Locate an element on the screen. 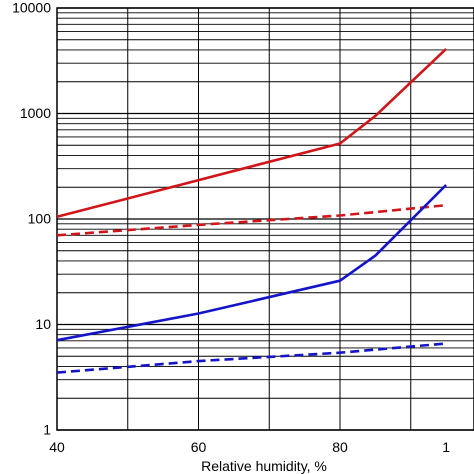 Image resolution: width=474 pixels, height=474 pixels. x-tick-label: 80 is located at coordinates (340, 447).